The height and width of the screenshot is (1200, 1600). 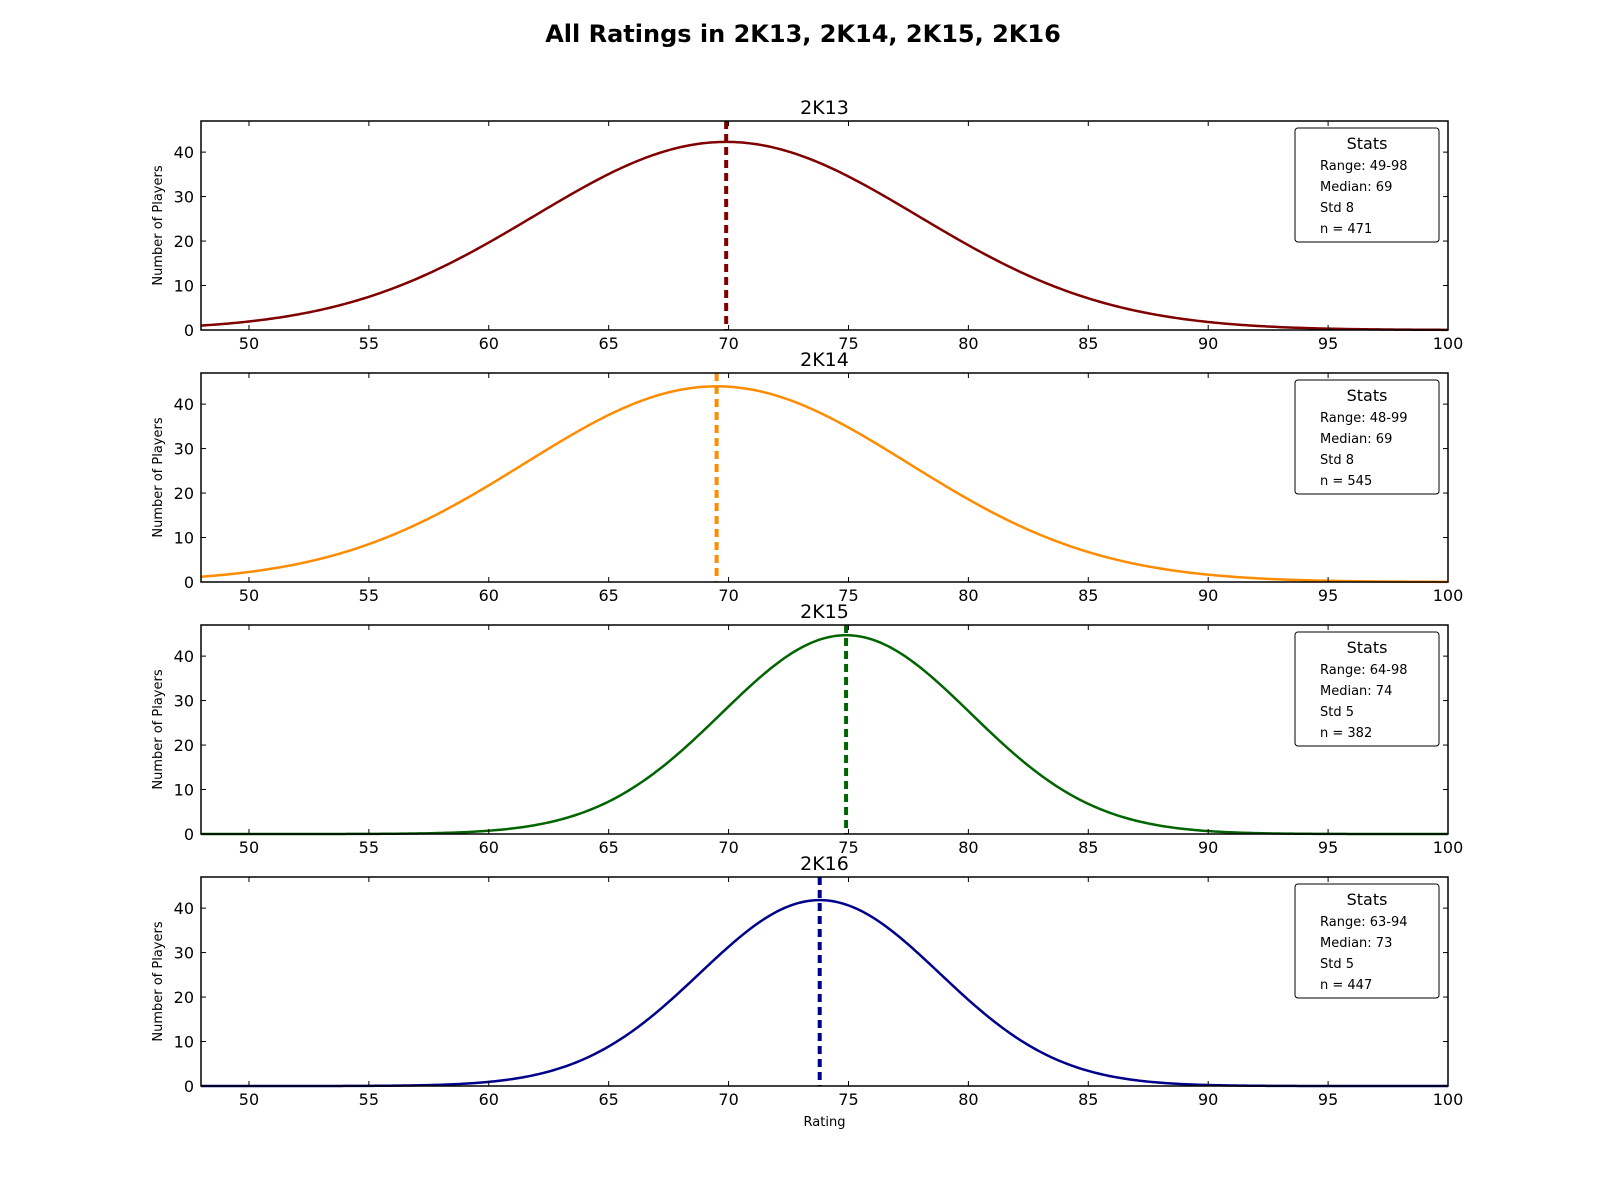 I want to click on stats-line: Range: 63-94, so click(x=1364, y=922).